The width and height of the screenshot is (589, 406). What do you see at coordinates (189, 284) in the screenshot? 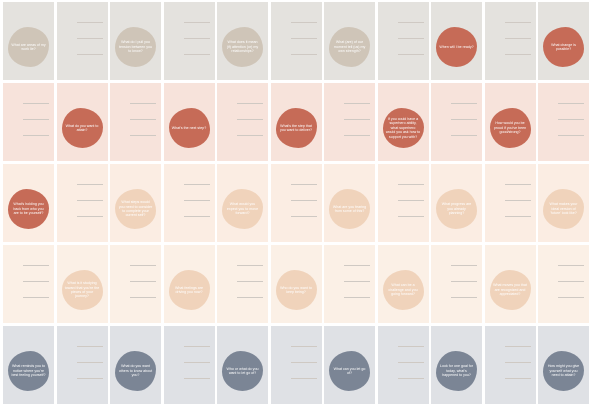
I see `prompt-card: What feelings are driving you now?` at bounding box center [189, 284].